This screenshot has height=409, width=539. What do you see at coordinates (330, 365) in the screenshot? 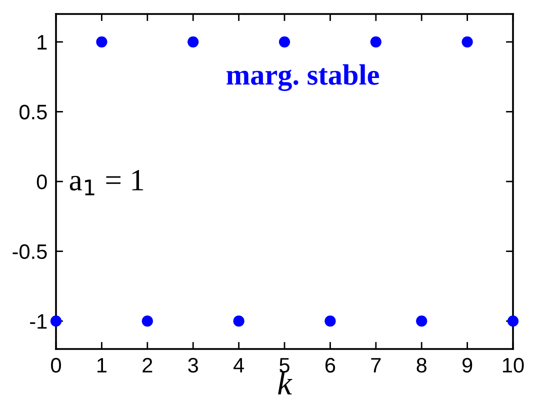
I see `x-tick-label: 6` at bounding box center [330, 365].